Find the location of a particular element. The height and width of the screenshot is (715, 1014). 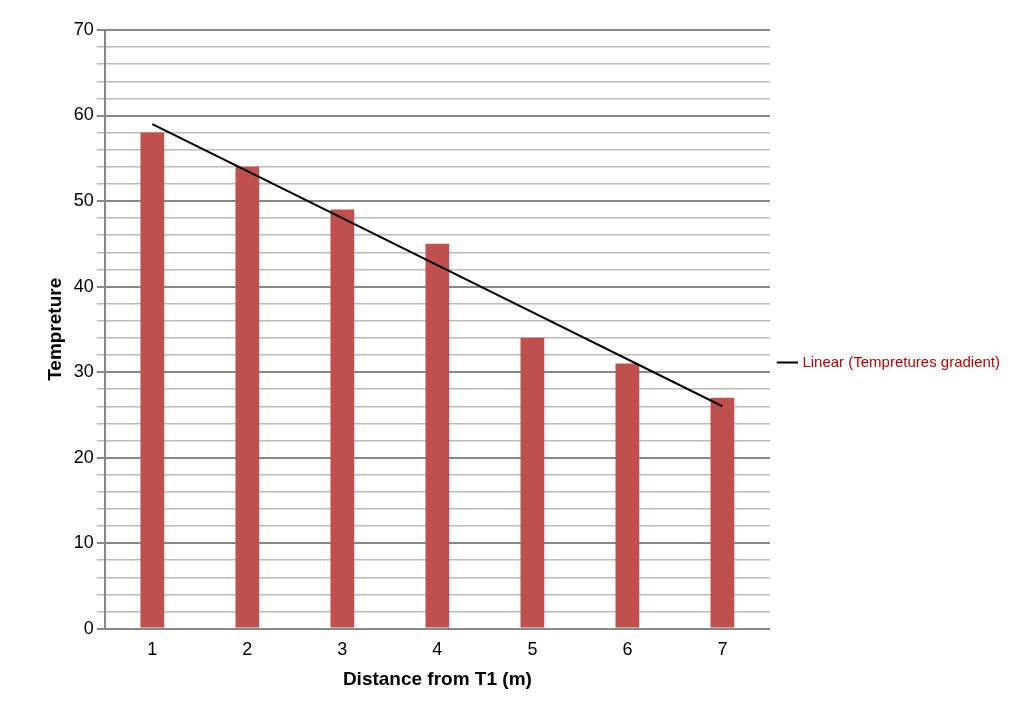

x-tick-label: 5 is located at coordinates (532, 649).